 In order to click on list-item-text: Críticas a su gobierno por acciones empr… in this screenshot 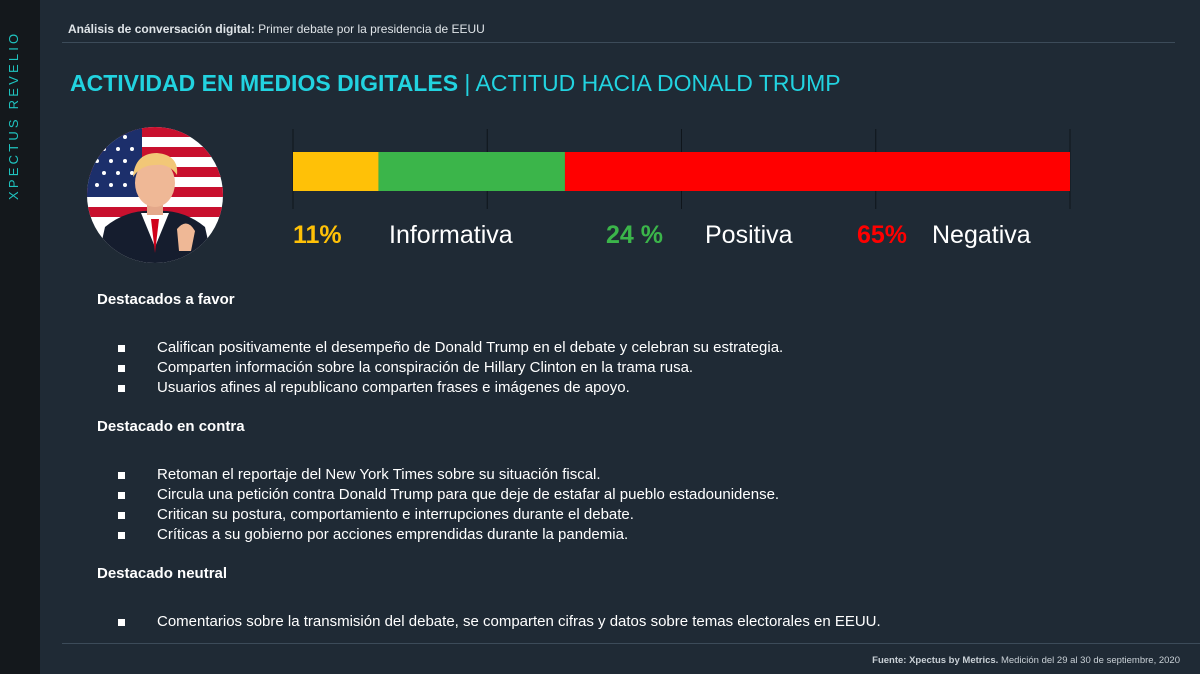, I will do `click(393, 534)`.